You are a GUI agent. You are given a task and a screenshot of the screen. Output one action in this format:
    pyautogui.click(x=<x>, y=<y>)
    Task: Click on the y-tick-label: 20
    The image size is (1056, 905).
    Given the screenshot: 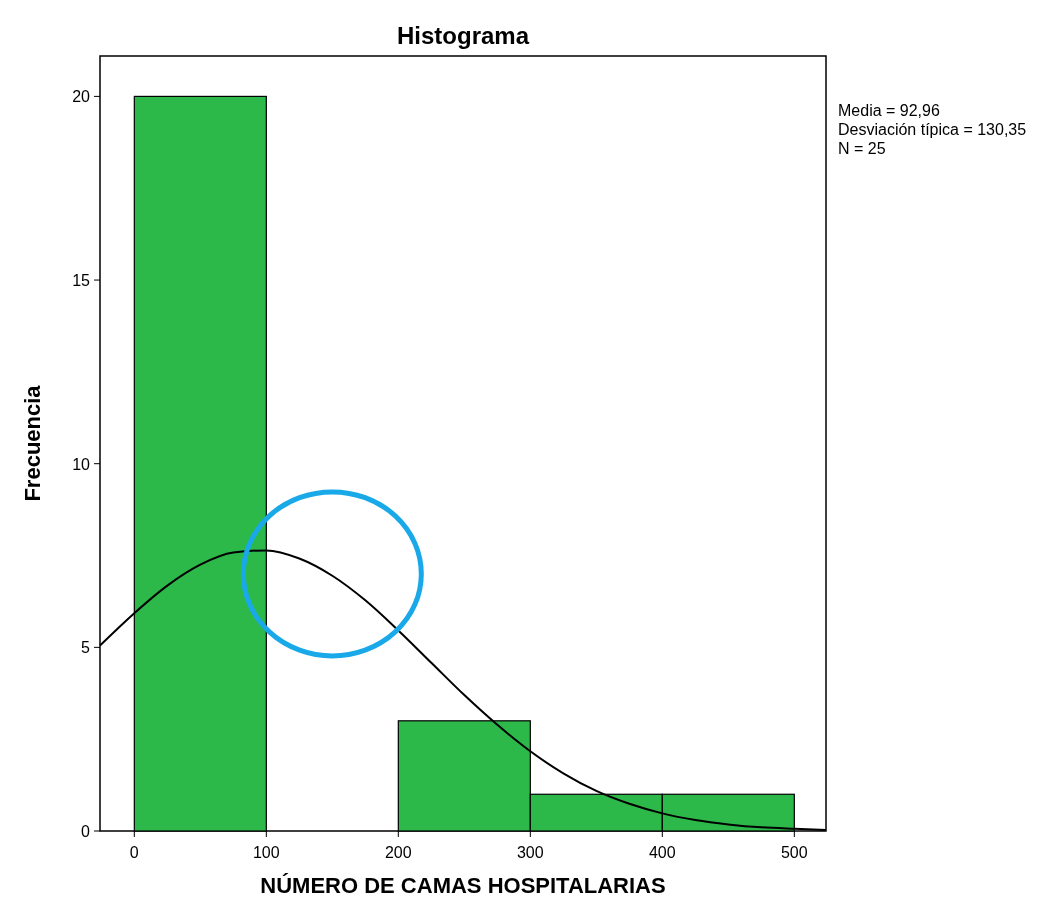 What is the action you would take?
    pyautogui.click(x=81, y=97)
    